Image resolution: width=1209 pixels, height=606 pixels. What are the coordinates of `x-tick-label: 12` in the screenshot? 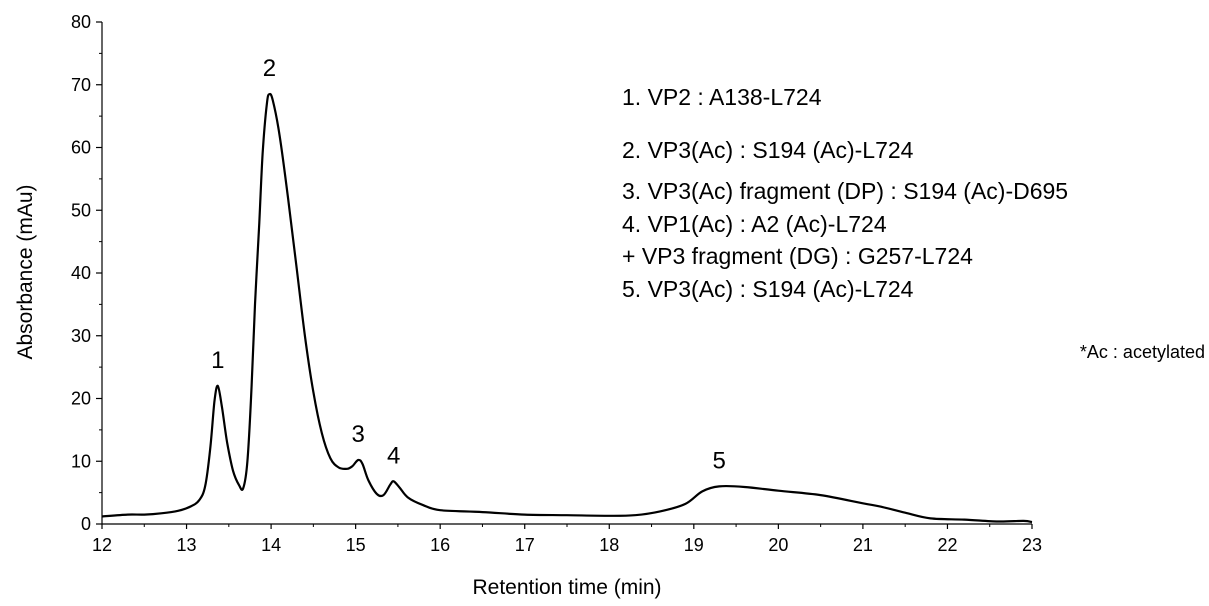 It's located at (102, 545).